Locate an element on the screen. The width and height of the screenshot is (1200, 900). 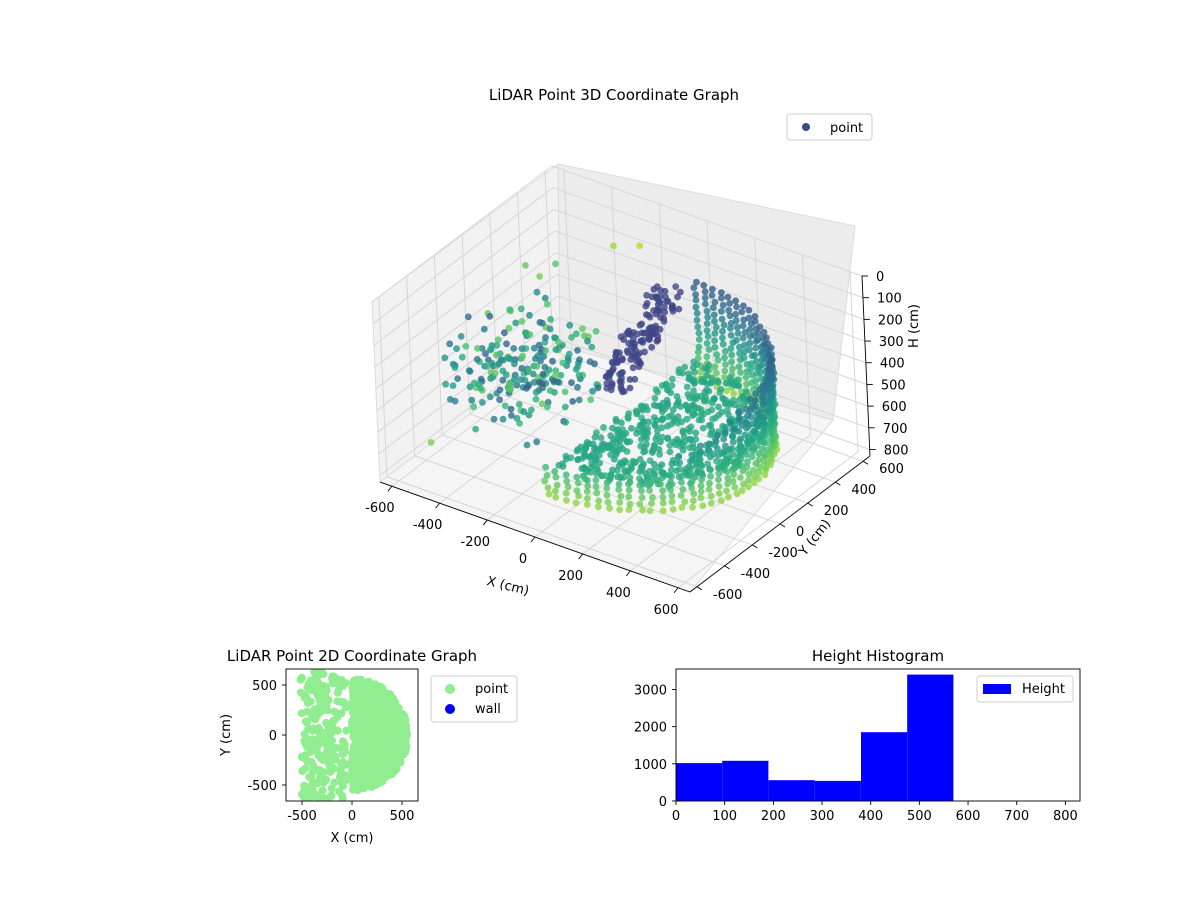
z-tick-label: 700 is located at coordinates (895, 429).